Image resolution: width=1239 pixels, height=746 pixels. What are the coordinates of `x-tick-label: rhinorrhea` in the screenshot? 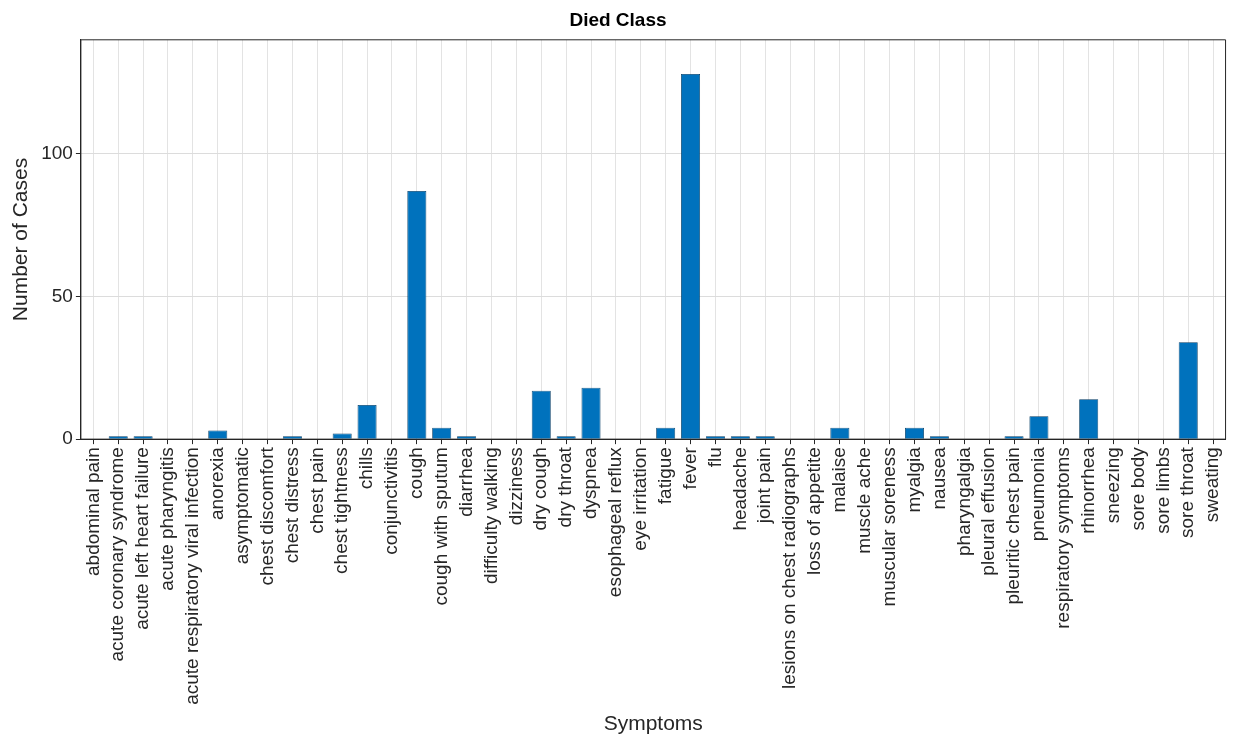 It's located at (1087, 490).